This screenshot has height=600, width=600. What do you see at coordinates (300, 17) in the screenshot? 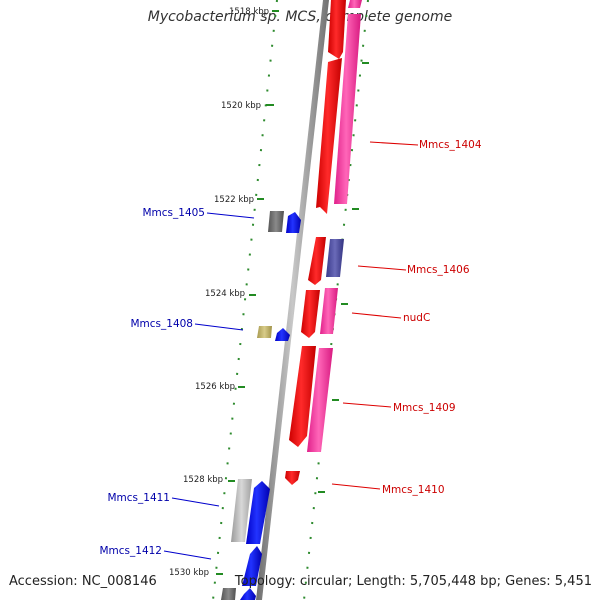
I see `map-title: Mycobacterium sp. MCS, complete genome` at bounding box center [300, 17].